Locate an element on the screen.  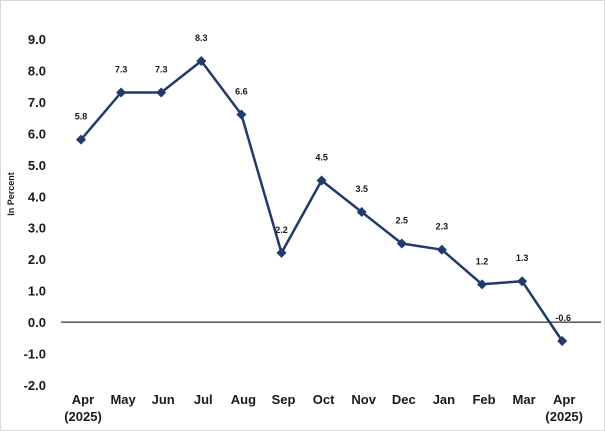
data-label: 1.3 is located at coordinates (522, 258).